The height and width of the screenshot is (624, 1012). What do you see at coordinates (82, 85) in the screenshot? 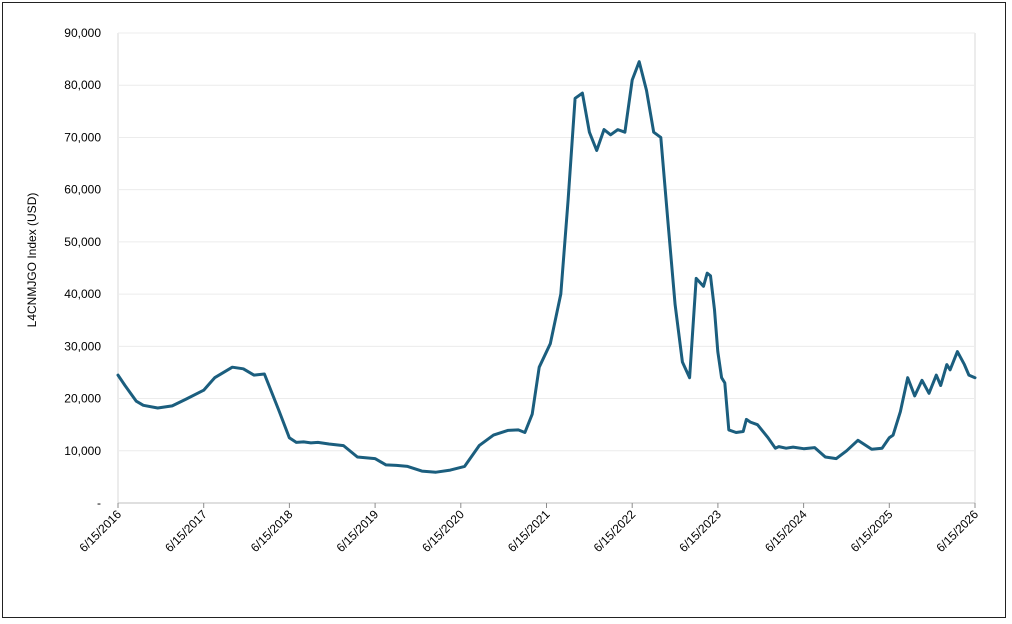
I see `y-tick-label: 80,000` at bounding box center [82, 85].